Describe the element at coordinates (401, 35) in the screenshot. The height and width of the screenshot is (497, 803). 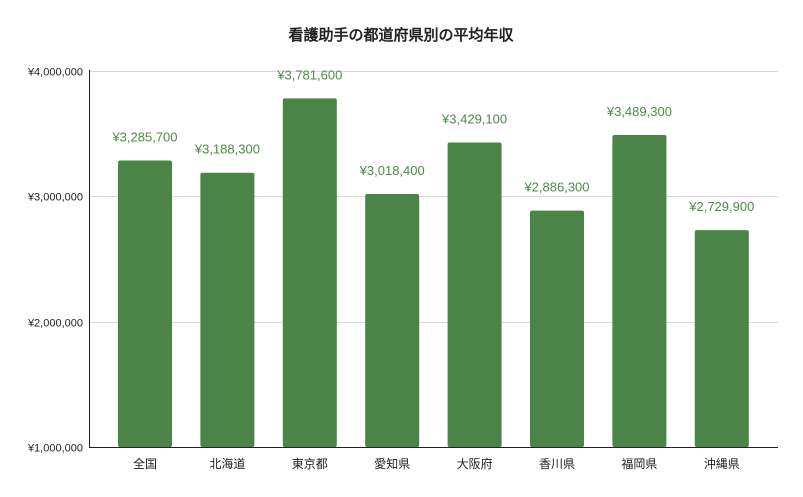
I see `chart-title: 看護助手の都道府県別の平均年収` at that location.